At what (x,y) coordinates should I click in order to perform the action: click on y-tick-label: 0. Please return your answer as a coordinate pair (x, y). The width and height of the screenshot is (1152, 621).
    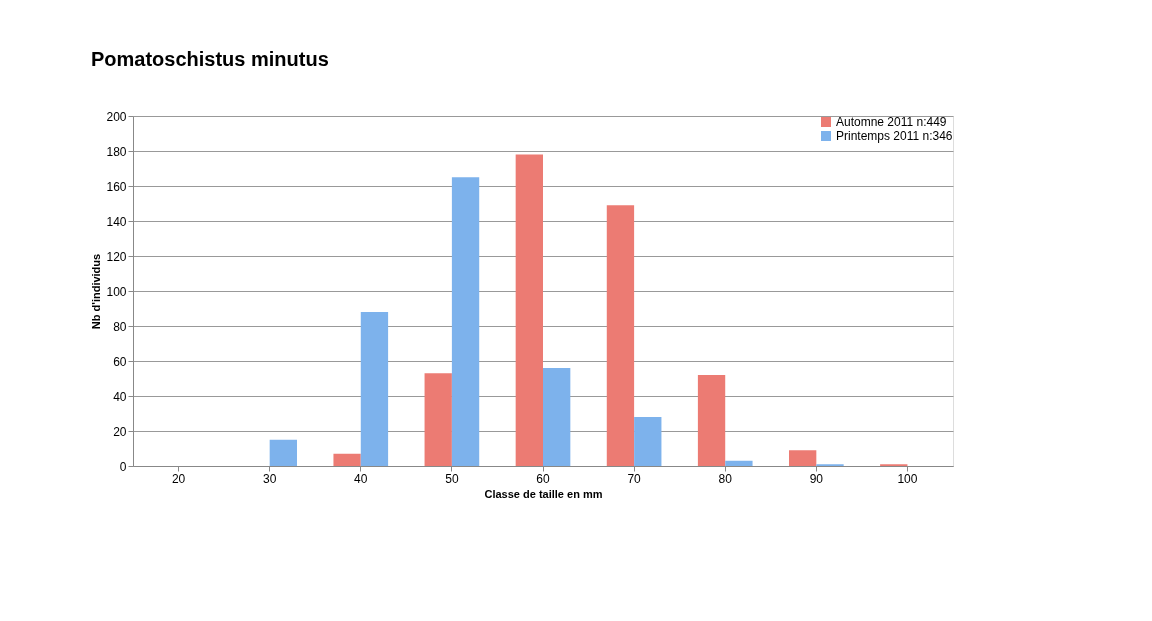
    Looking at the image, I should click on (123, 466).